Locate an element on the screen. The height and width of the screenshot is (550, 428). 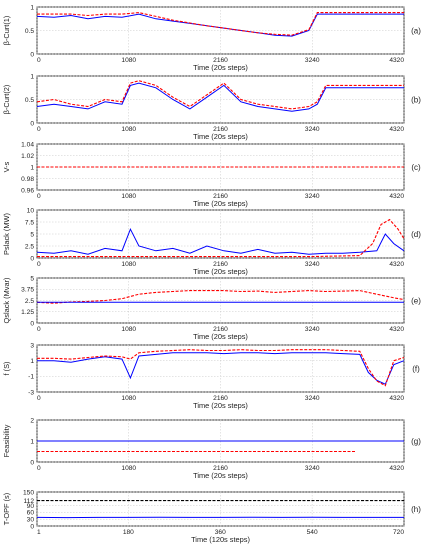
y-axis-label: Qslack (Mvar) is located at coordinates (6, 301).